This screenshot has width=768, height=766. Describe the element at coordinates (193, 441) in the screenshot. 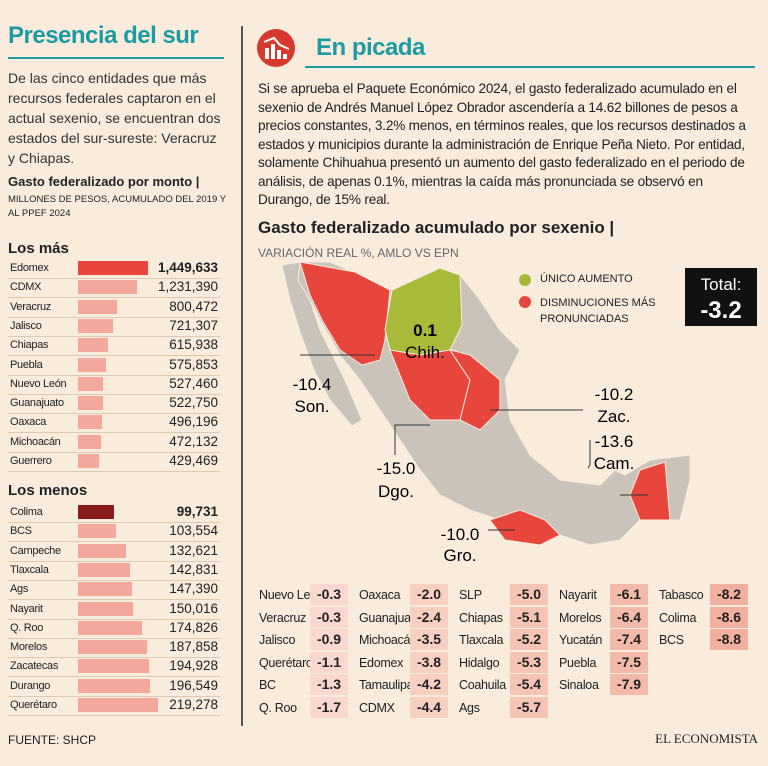

I see `value-label: 472,132` at that location.